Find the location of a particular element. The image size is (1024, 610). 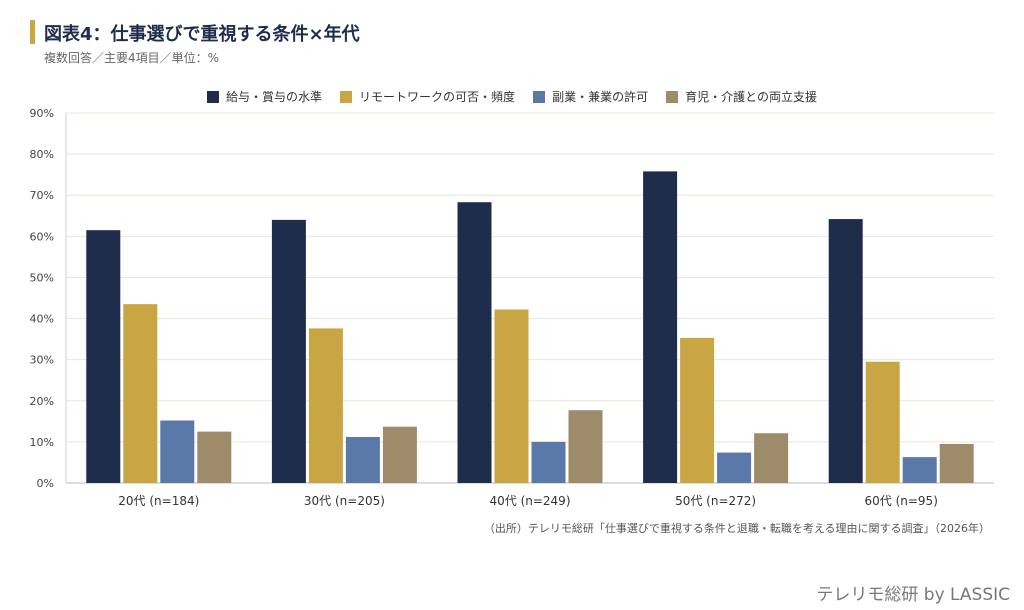

y-tick-label: 20% is located at coordinates (42, 401).